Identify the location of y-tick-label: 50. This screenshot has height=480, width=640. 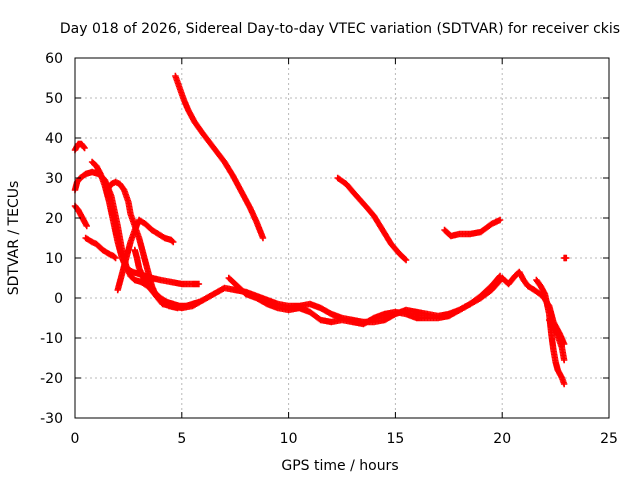
(54, 99).